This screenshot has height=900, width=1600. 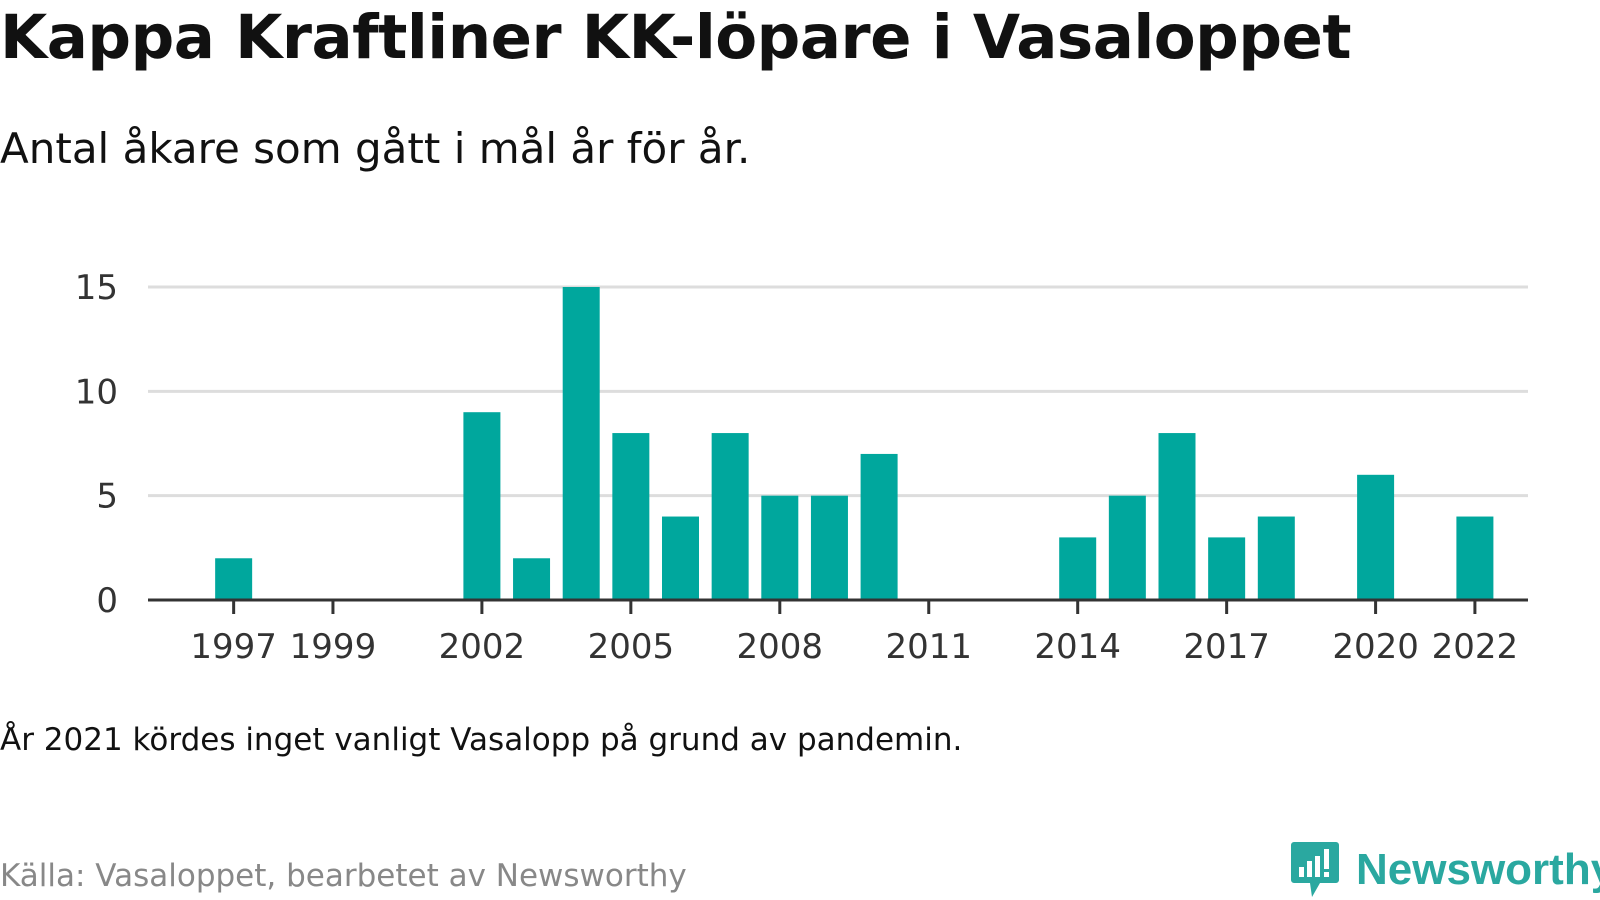 What do you see at coordinates (107, 497) in the screenshot?
I see `y-tick-label: 5` at bounding box center [107, 497].